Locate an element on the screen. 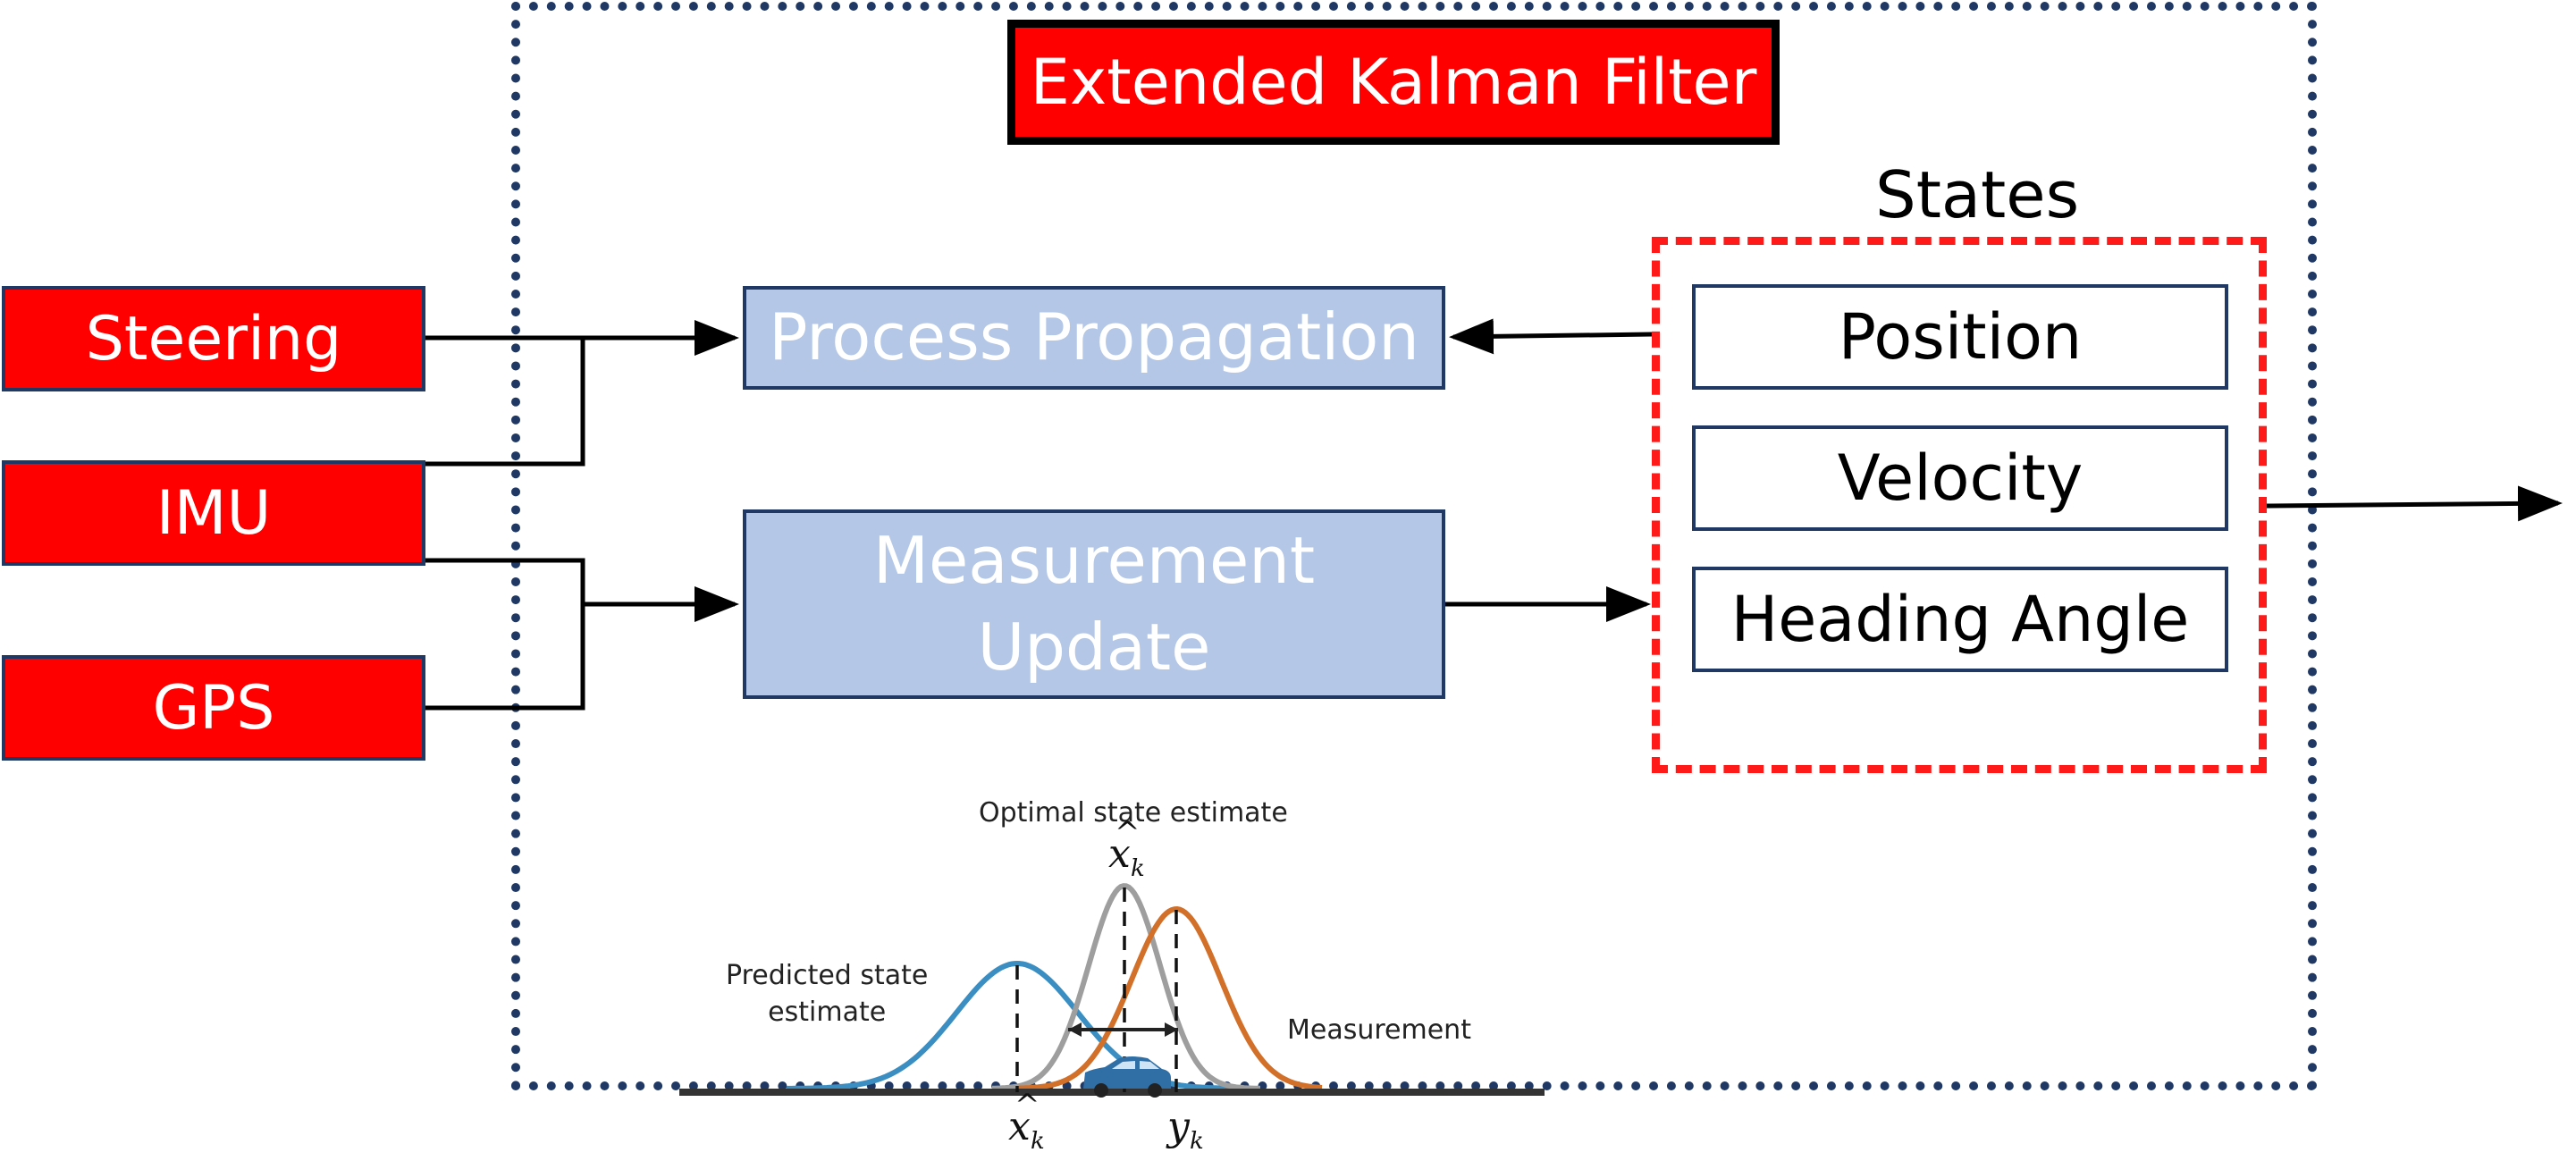 The height and width of the screenshot is (1161, 2576). optimal-xhat-symbol: x is located at coordinates (1119, 854).